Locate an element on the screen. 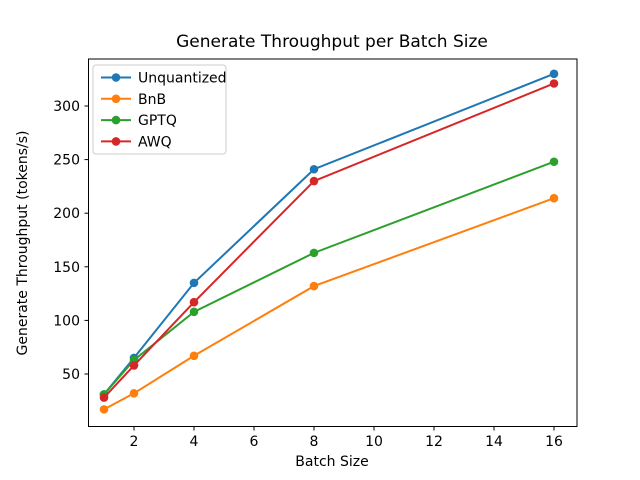 Image resolution: width=640 pixels, height=480 pixels. legend-box is located at coordinates (159, 109).